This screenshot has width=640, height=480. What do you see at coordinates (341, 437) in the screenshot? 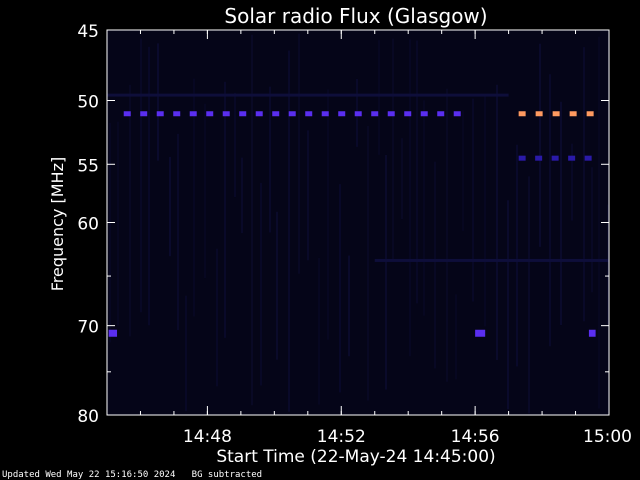
I see `x-tick-label: 14:52` at bounding box center [341, 437].